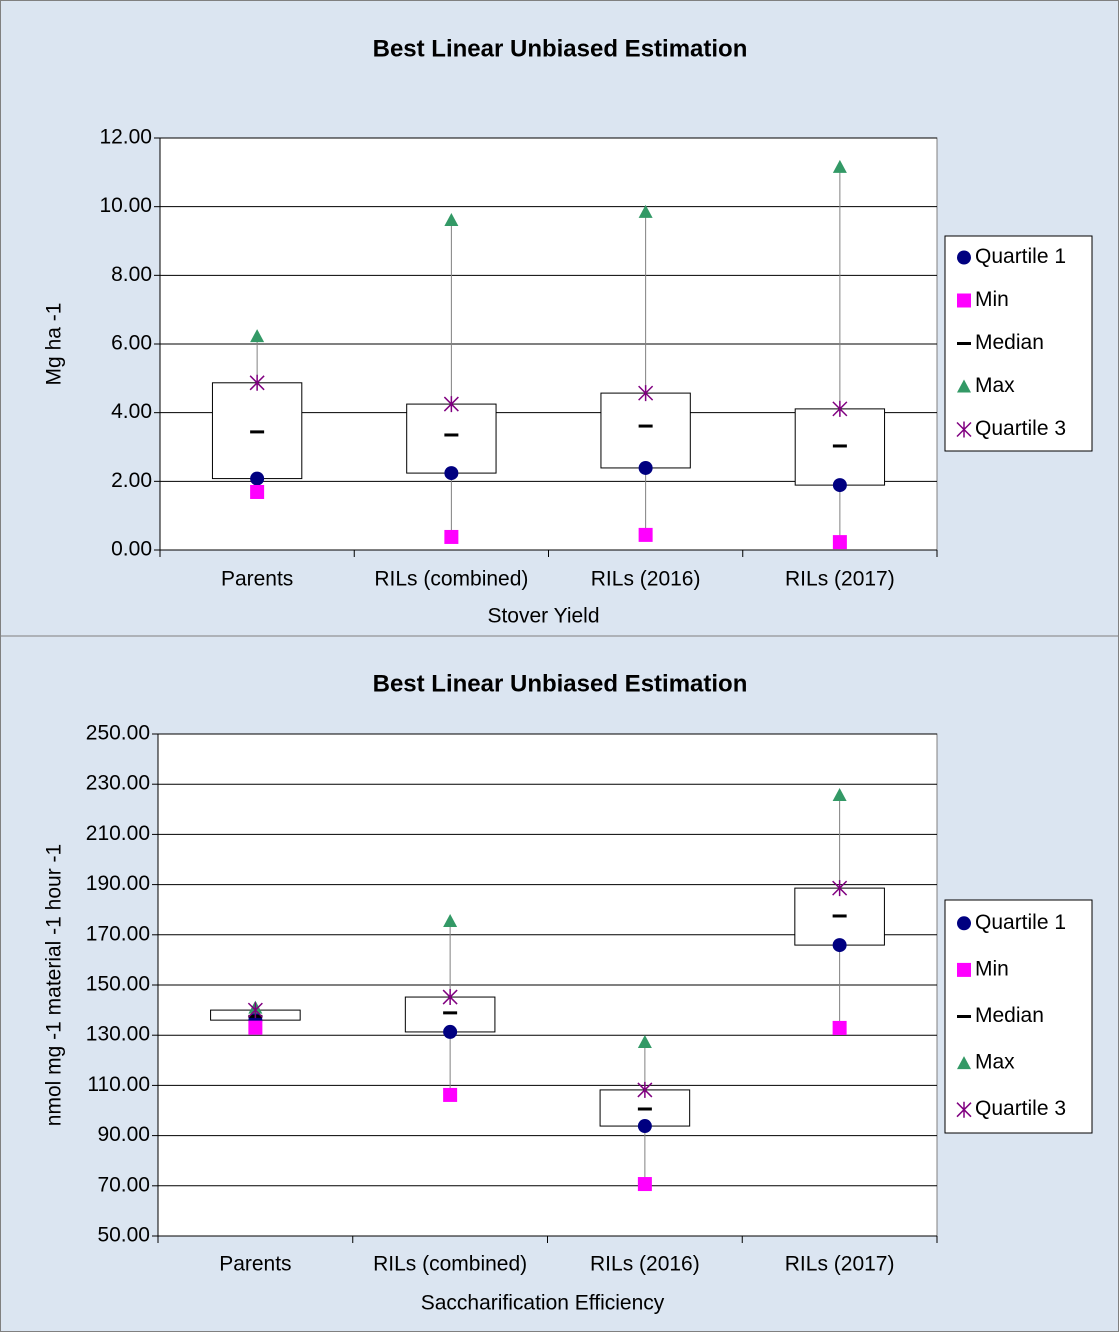 The image size is (1119, 1332). What do you see at coordinates (131, 411) in the screenshot?
I see `y-tick-label: 4.00` at bounding box center [131, 411].